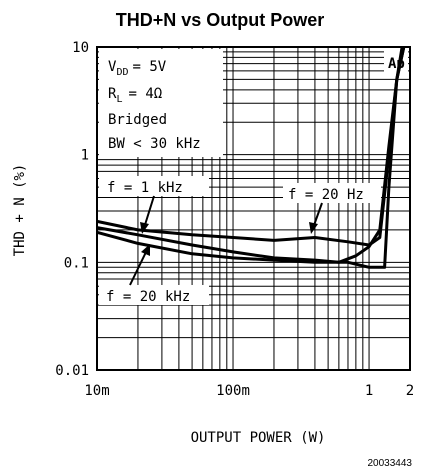 The width and height of the screenshot is (429, 476). Describe the element at coordinates (220, 20) in the screenshot. I see `chart-title: THD+N vs Output Power` at that location.